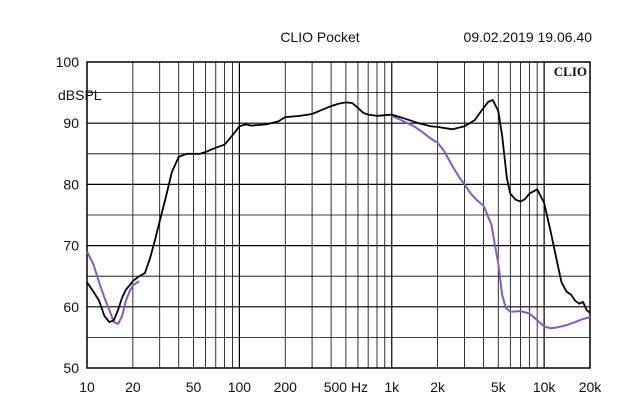 This screenshot has height=412, width=640. Describe the element at coordinates (71, 246) in the screenshot. I see `y-tick-label: 70` at that location.